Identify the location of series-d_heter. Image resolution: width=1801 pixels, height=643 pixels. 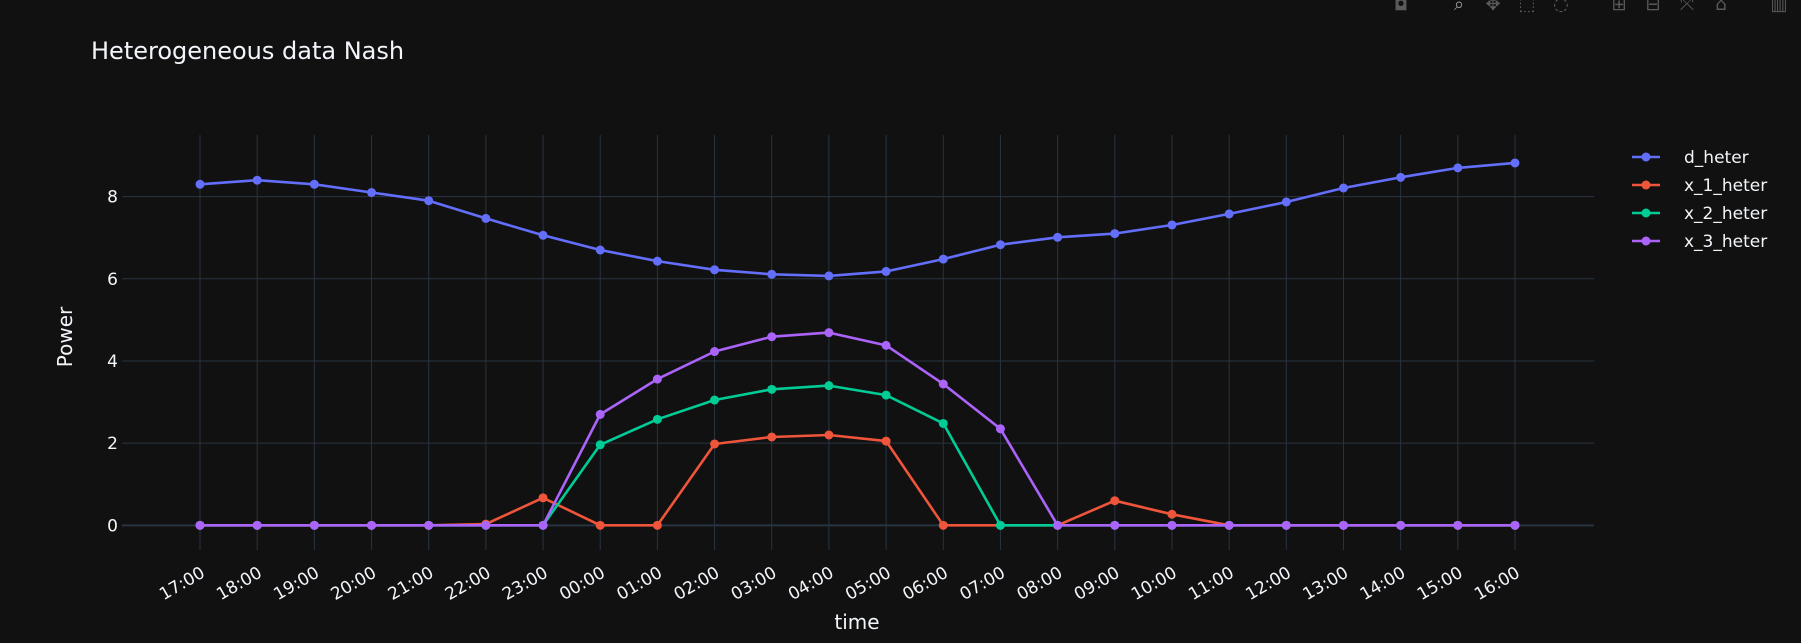
(857, 219).